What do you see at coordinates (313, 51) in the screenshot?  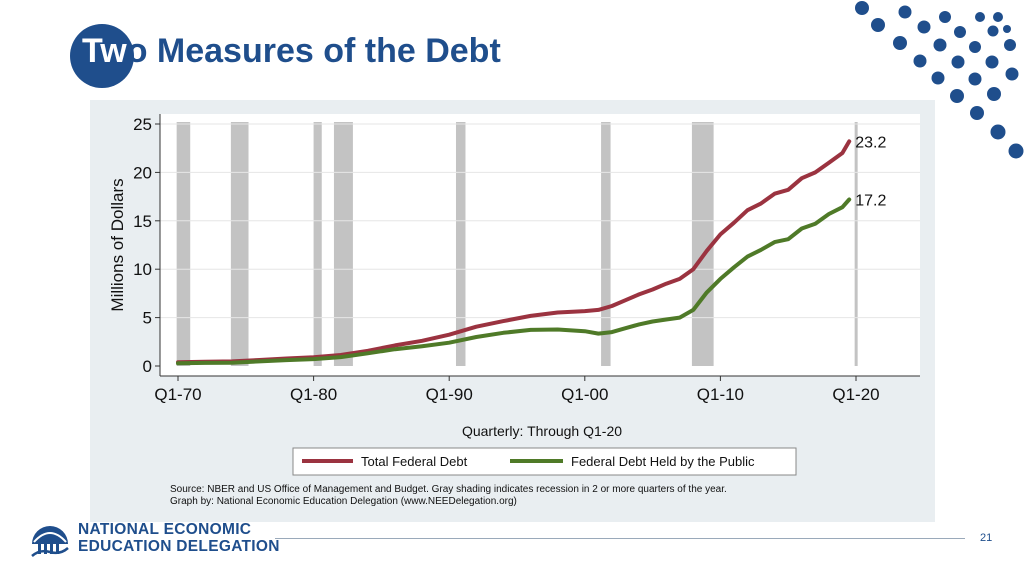 I see `slide-title-rest: o Measures of the Debt` at bounding box center [313, 51].